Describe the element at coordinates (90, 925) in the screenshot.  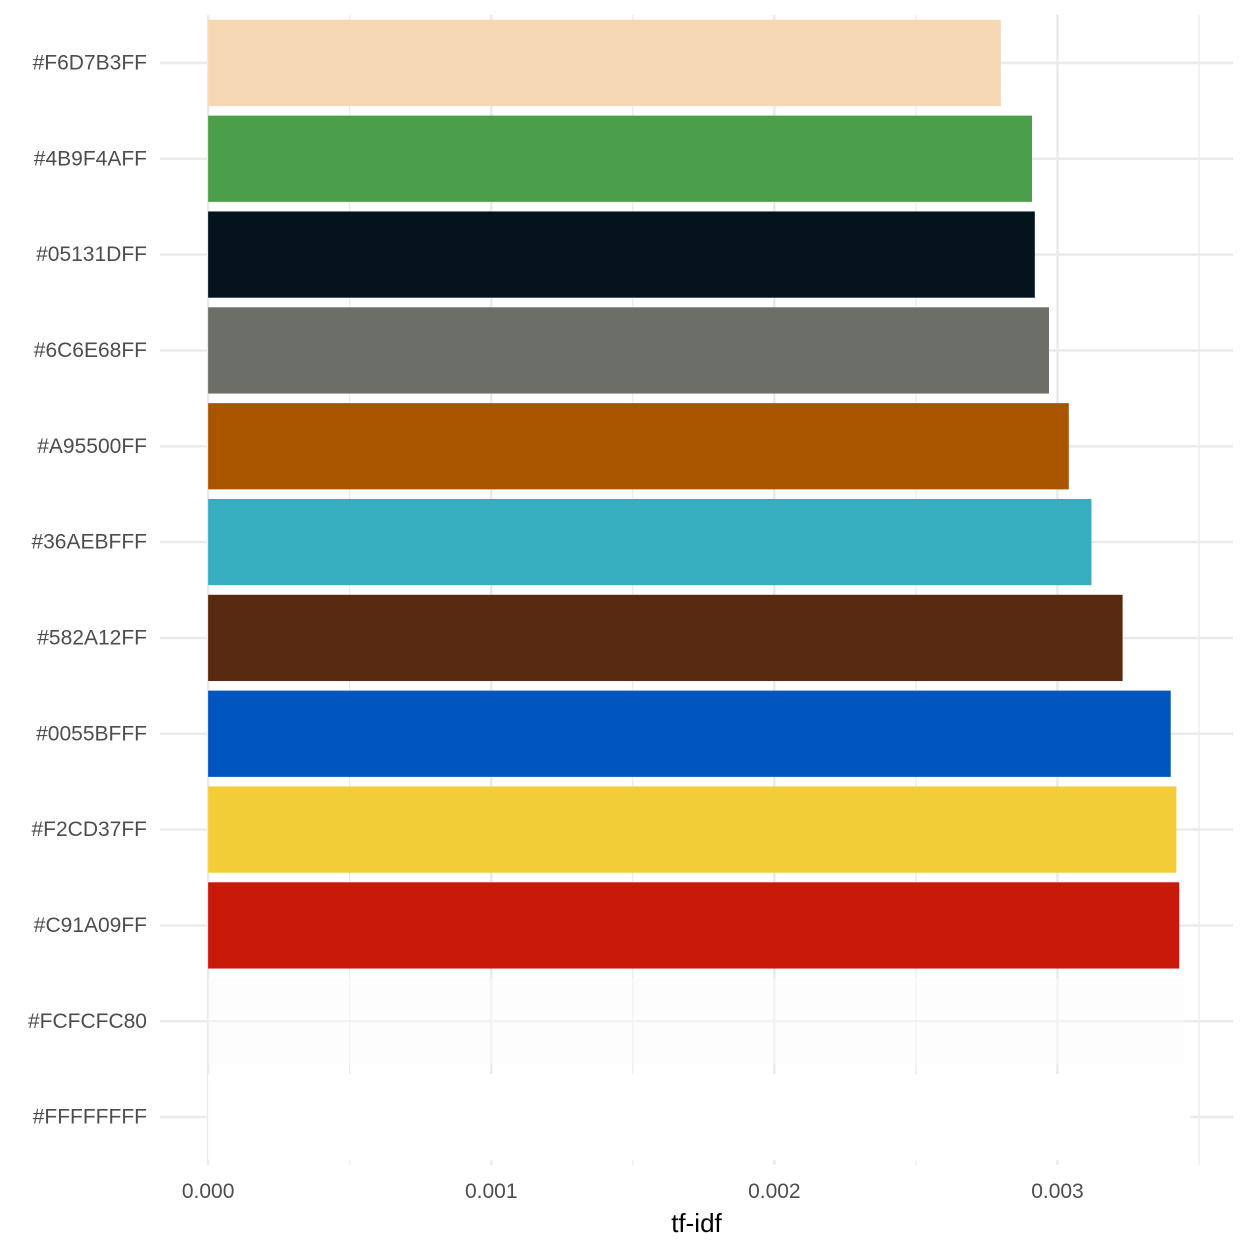
I see `y-tick-label-9: #C91A09FF` at that location.